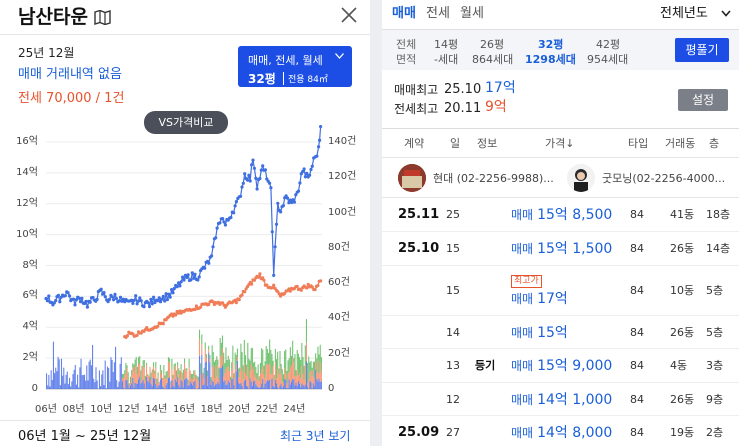 The height and width of the screenshot is (446, 739). Describe the element at coordinates (414, 143) in the screenshot. I see `col-contract: 계약` at that location.